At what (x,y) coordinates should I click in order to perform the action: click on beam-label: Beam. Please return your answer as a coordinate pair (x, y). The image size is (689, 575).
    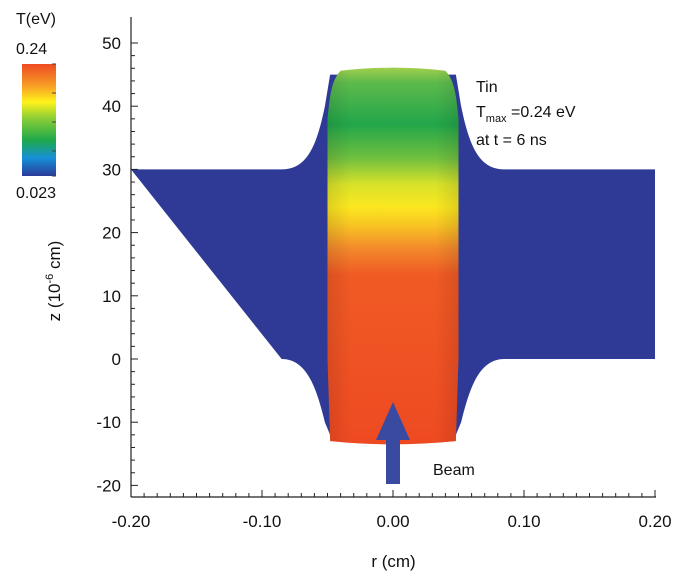
    Looking at the image, I should click on (454, 470).